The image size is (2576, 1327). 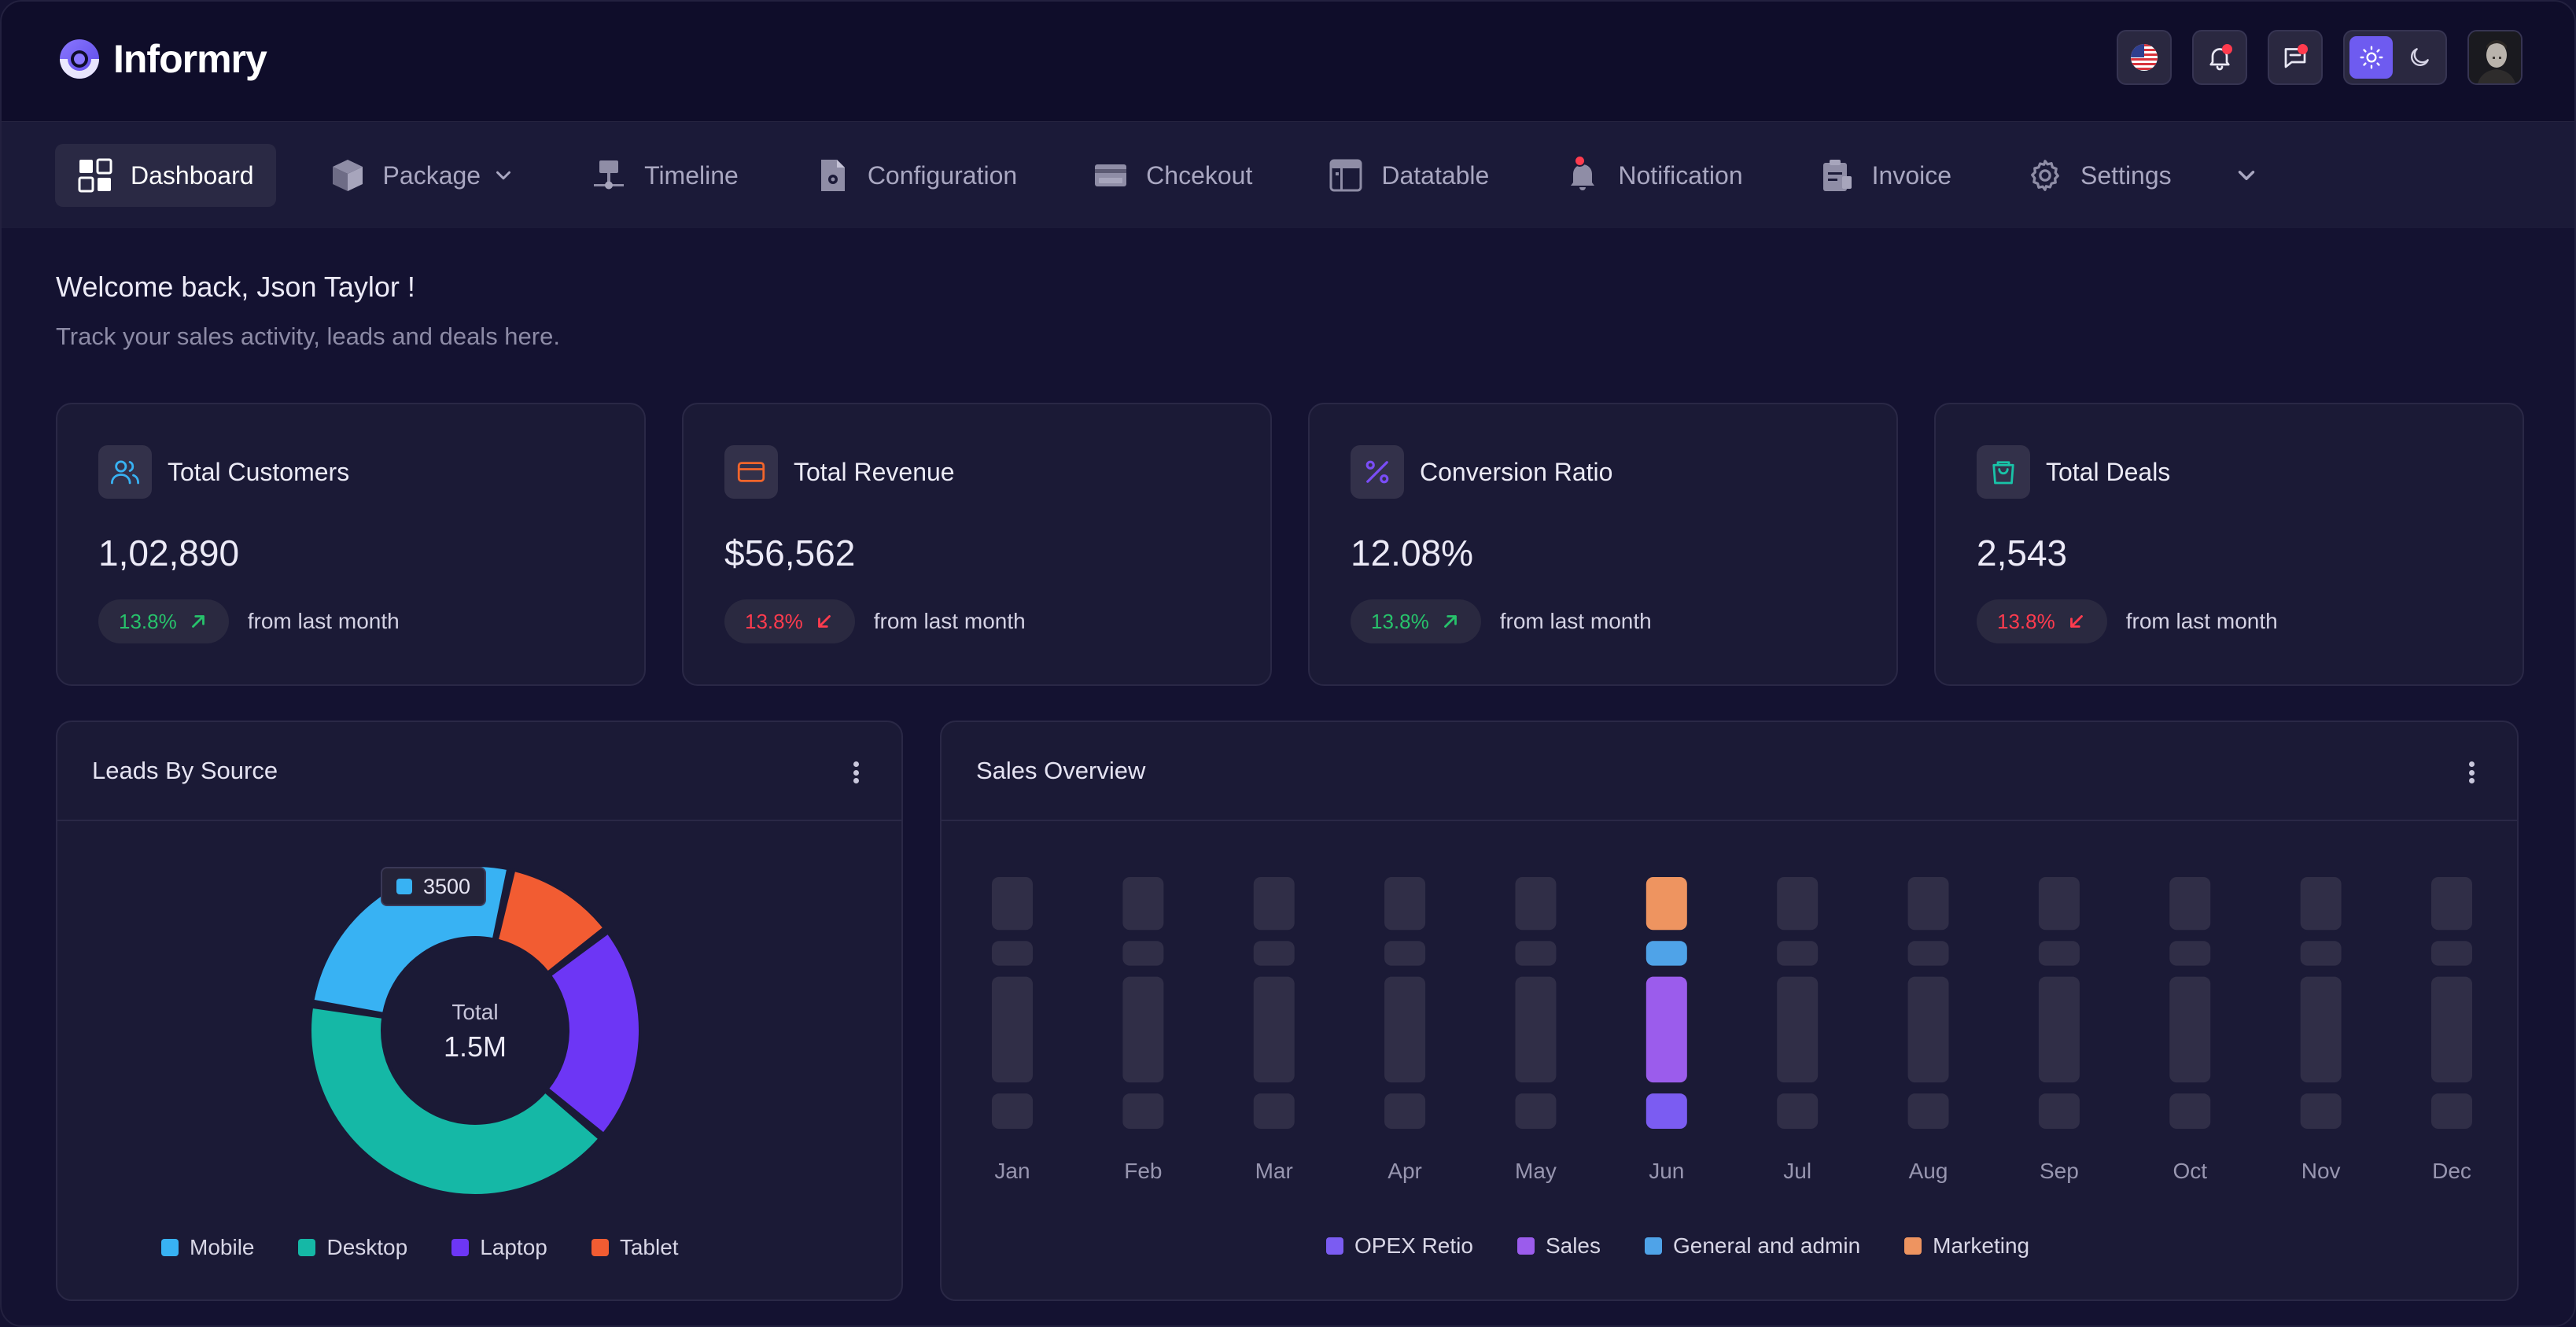 What do you see at coordinates (2219, 57) in the screenshot?
I see `notifications-button` at bounding box center [2219, 57].